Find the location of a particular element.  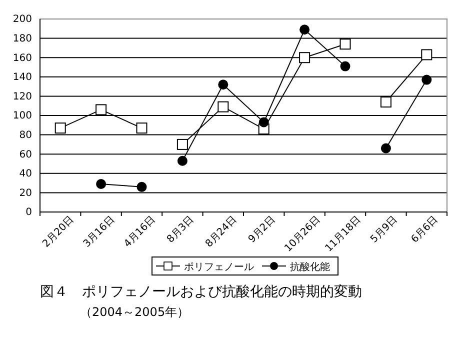

x-tick-label: 8月24日 is located at coordinates (222, 232).